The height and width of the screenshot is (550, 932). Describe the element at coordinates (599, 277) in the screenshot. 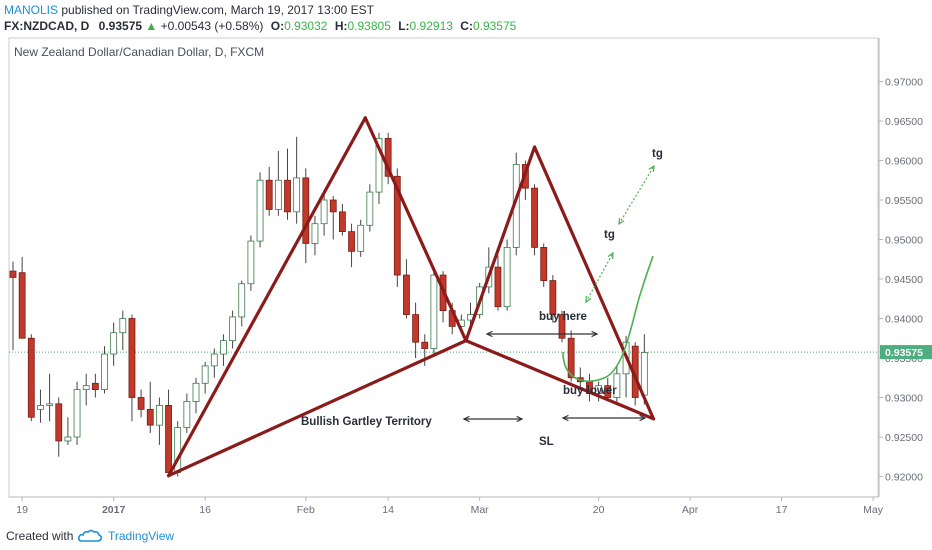

I see `target1-arrow` at that location.